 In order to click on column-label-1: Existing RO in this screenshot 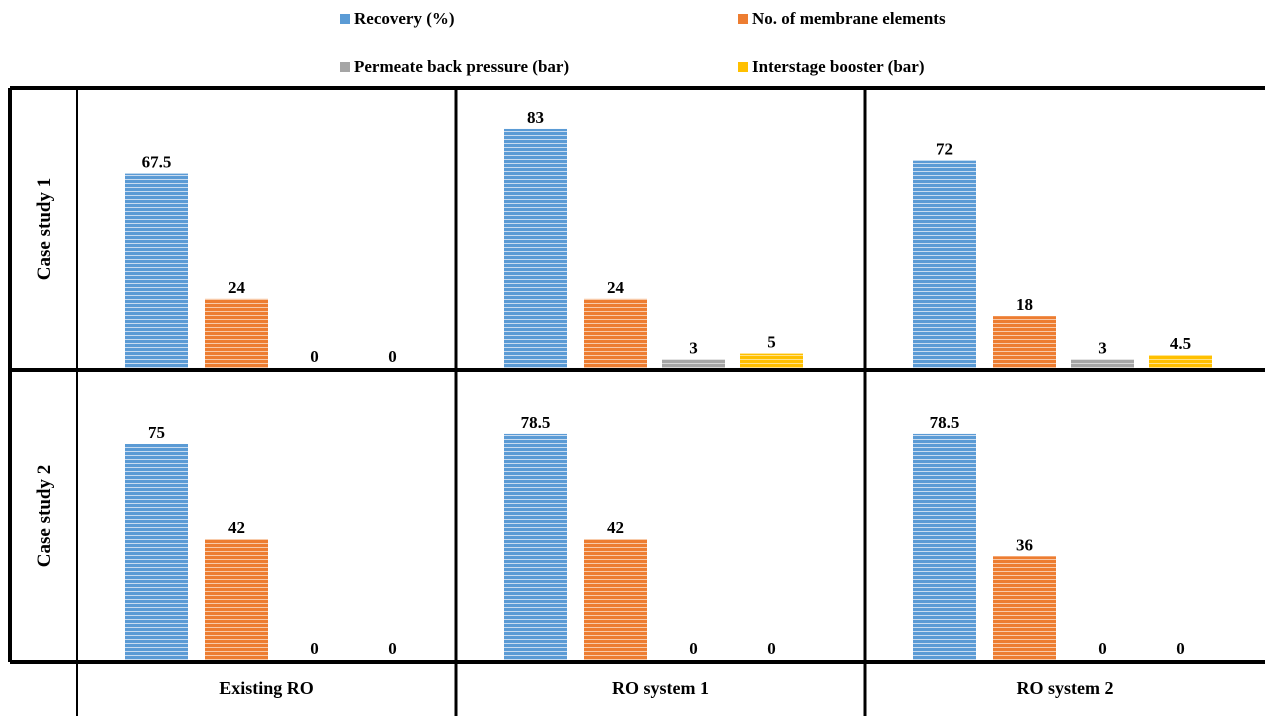, I will do `click(266, 688)`.